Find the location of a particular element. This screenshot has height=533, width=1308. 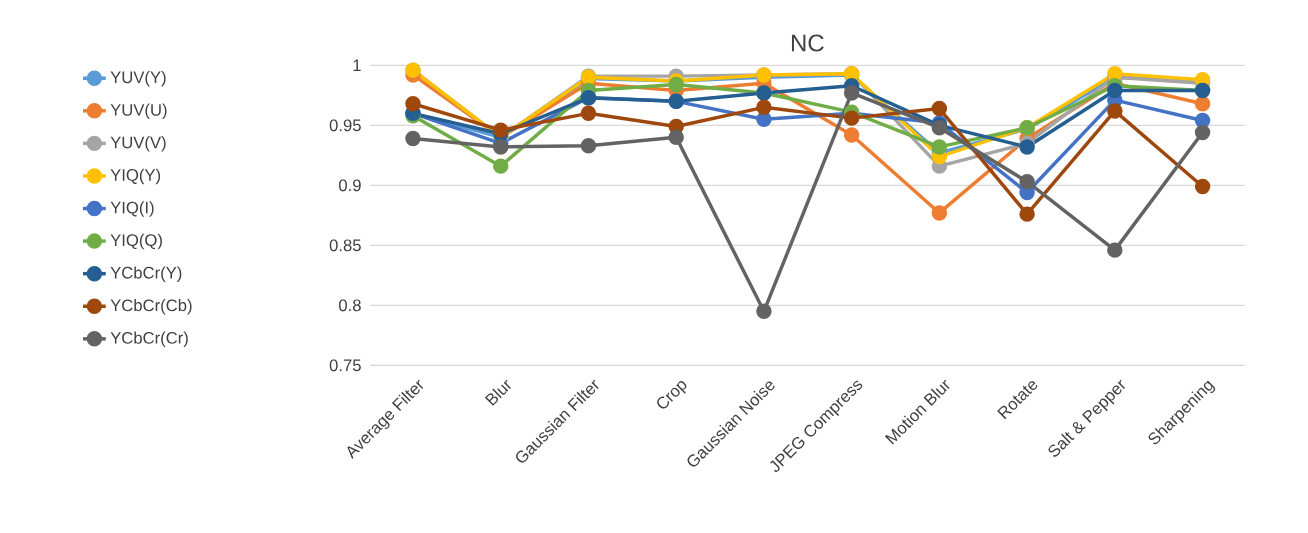

legend-label: YCbCr(Y) is located at coordinates (146, 274).